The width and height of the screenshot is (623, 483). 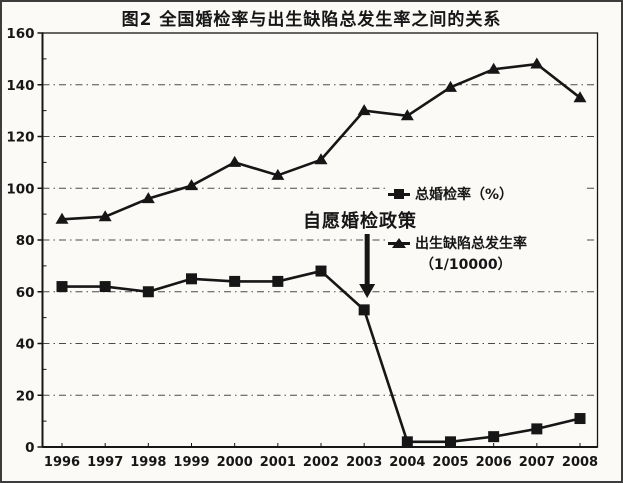 I want to click on series-0-point-2008, so click(x=580, y=419).